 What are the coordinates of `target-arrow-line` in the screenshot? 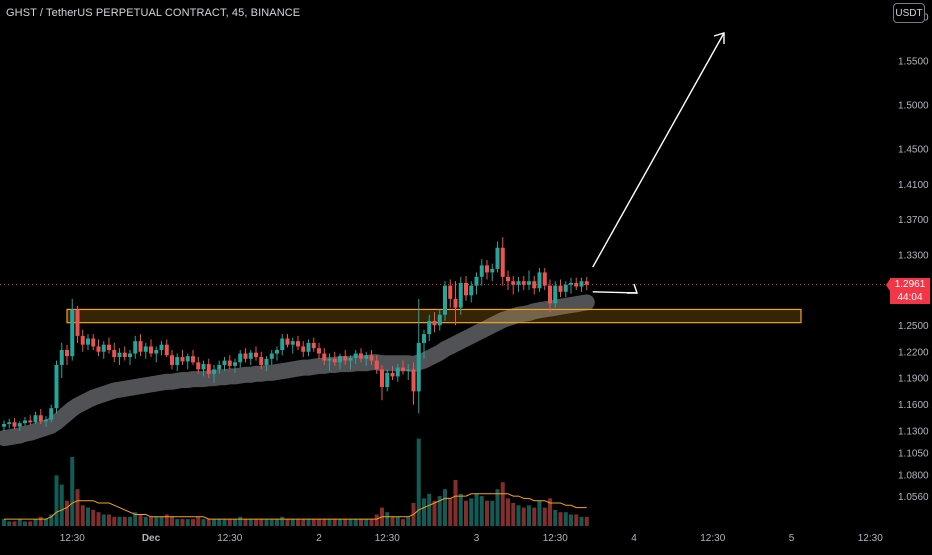 It's located at (658, 150).